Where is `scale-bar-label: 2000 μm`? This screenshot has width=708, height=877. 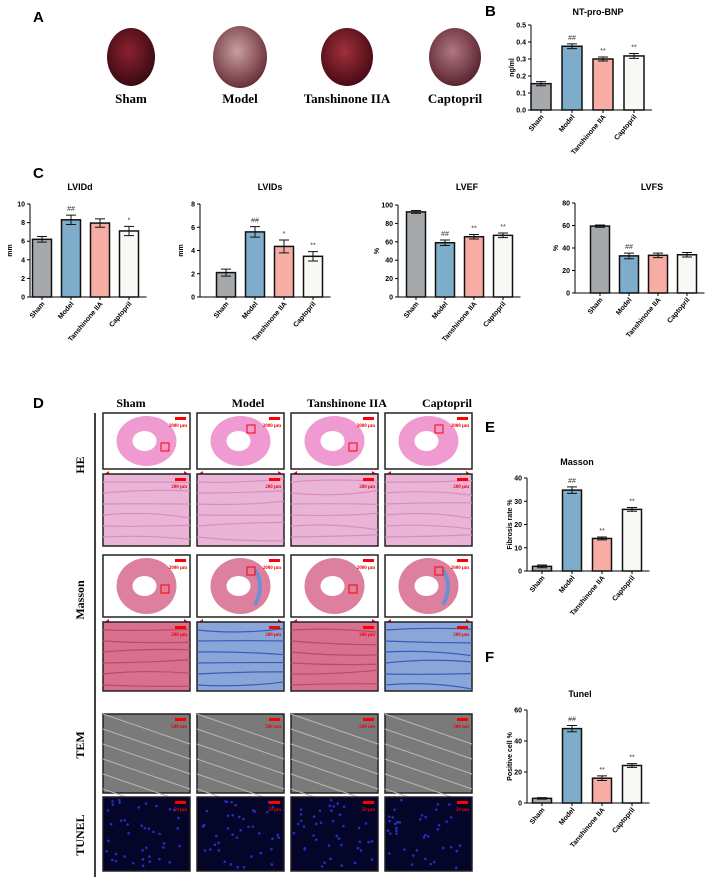 scale-bar-label: 2000 μm is located at coordinates (178, 568).